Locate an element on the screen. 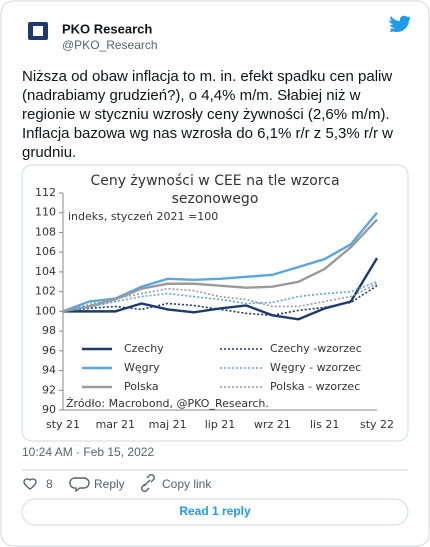 The image size is (430, 547). chart-source: Źródło: Macrobond, @PKO_Research. is located at coordinates (167, 403).